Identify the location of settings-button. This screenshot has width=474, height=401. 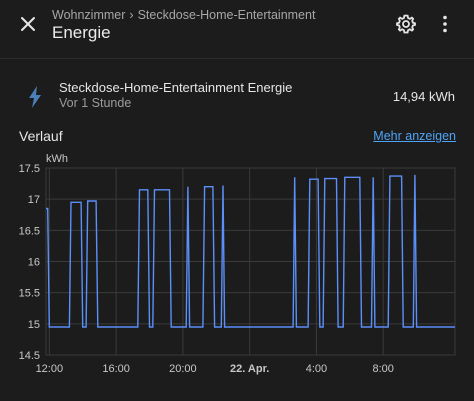
(406, 24).